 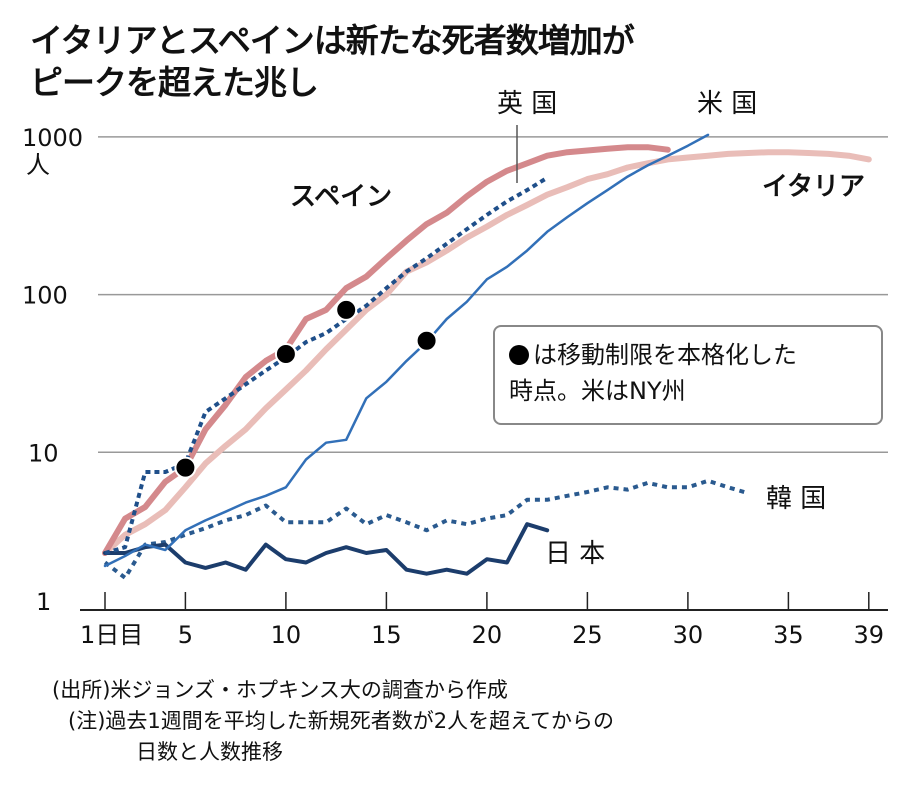 I want to click on series-line-korea, so click(x=426, y=529).